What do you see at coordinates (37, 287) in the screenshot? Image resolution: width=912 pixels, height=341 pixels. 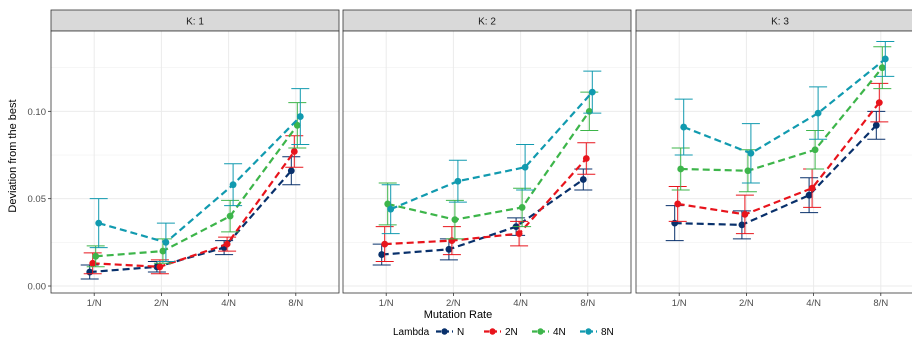 I see `y-tick-label: 0.00` at bounding box center [37, 287].